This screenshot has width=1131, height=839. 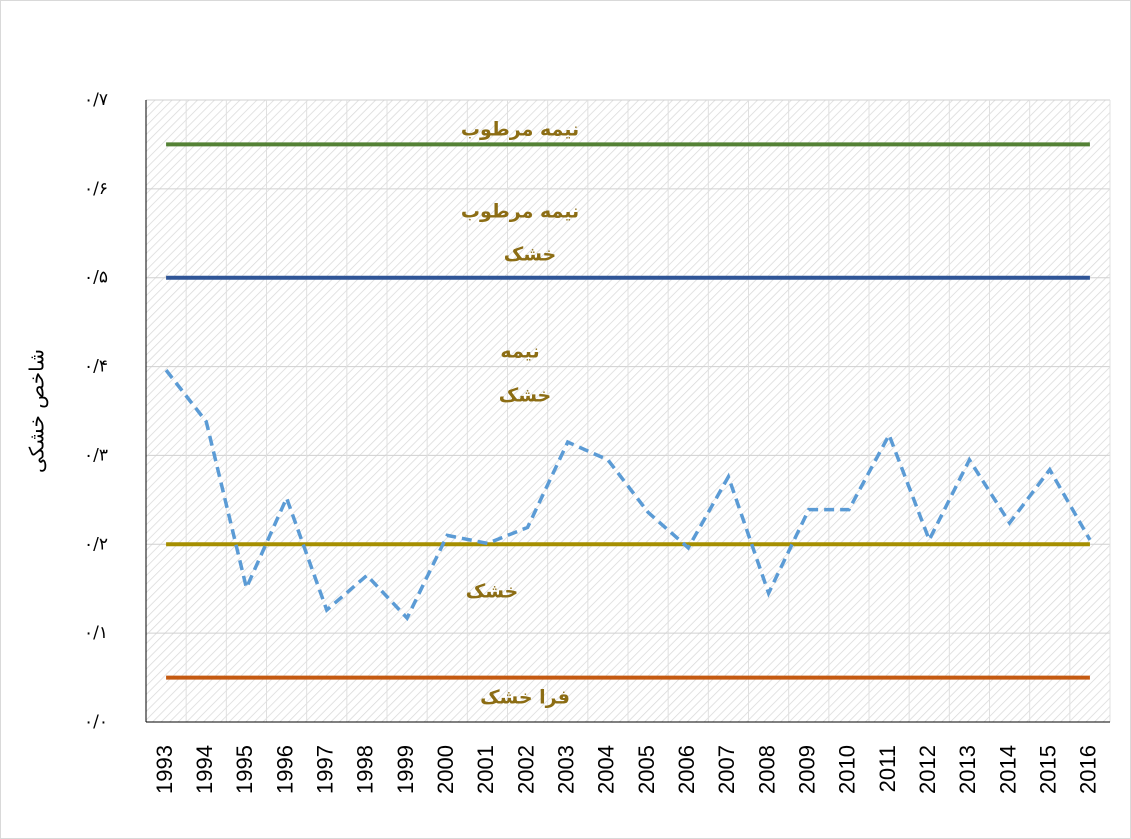 What do you see at coordinates (204, 769) in the screenshot?
I see `x-tick-label: 1994` at bounding box center [204, 769].